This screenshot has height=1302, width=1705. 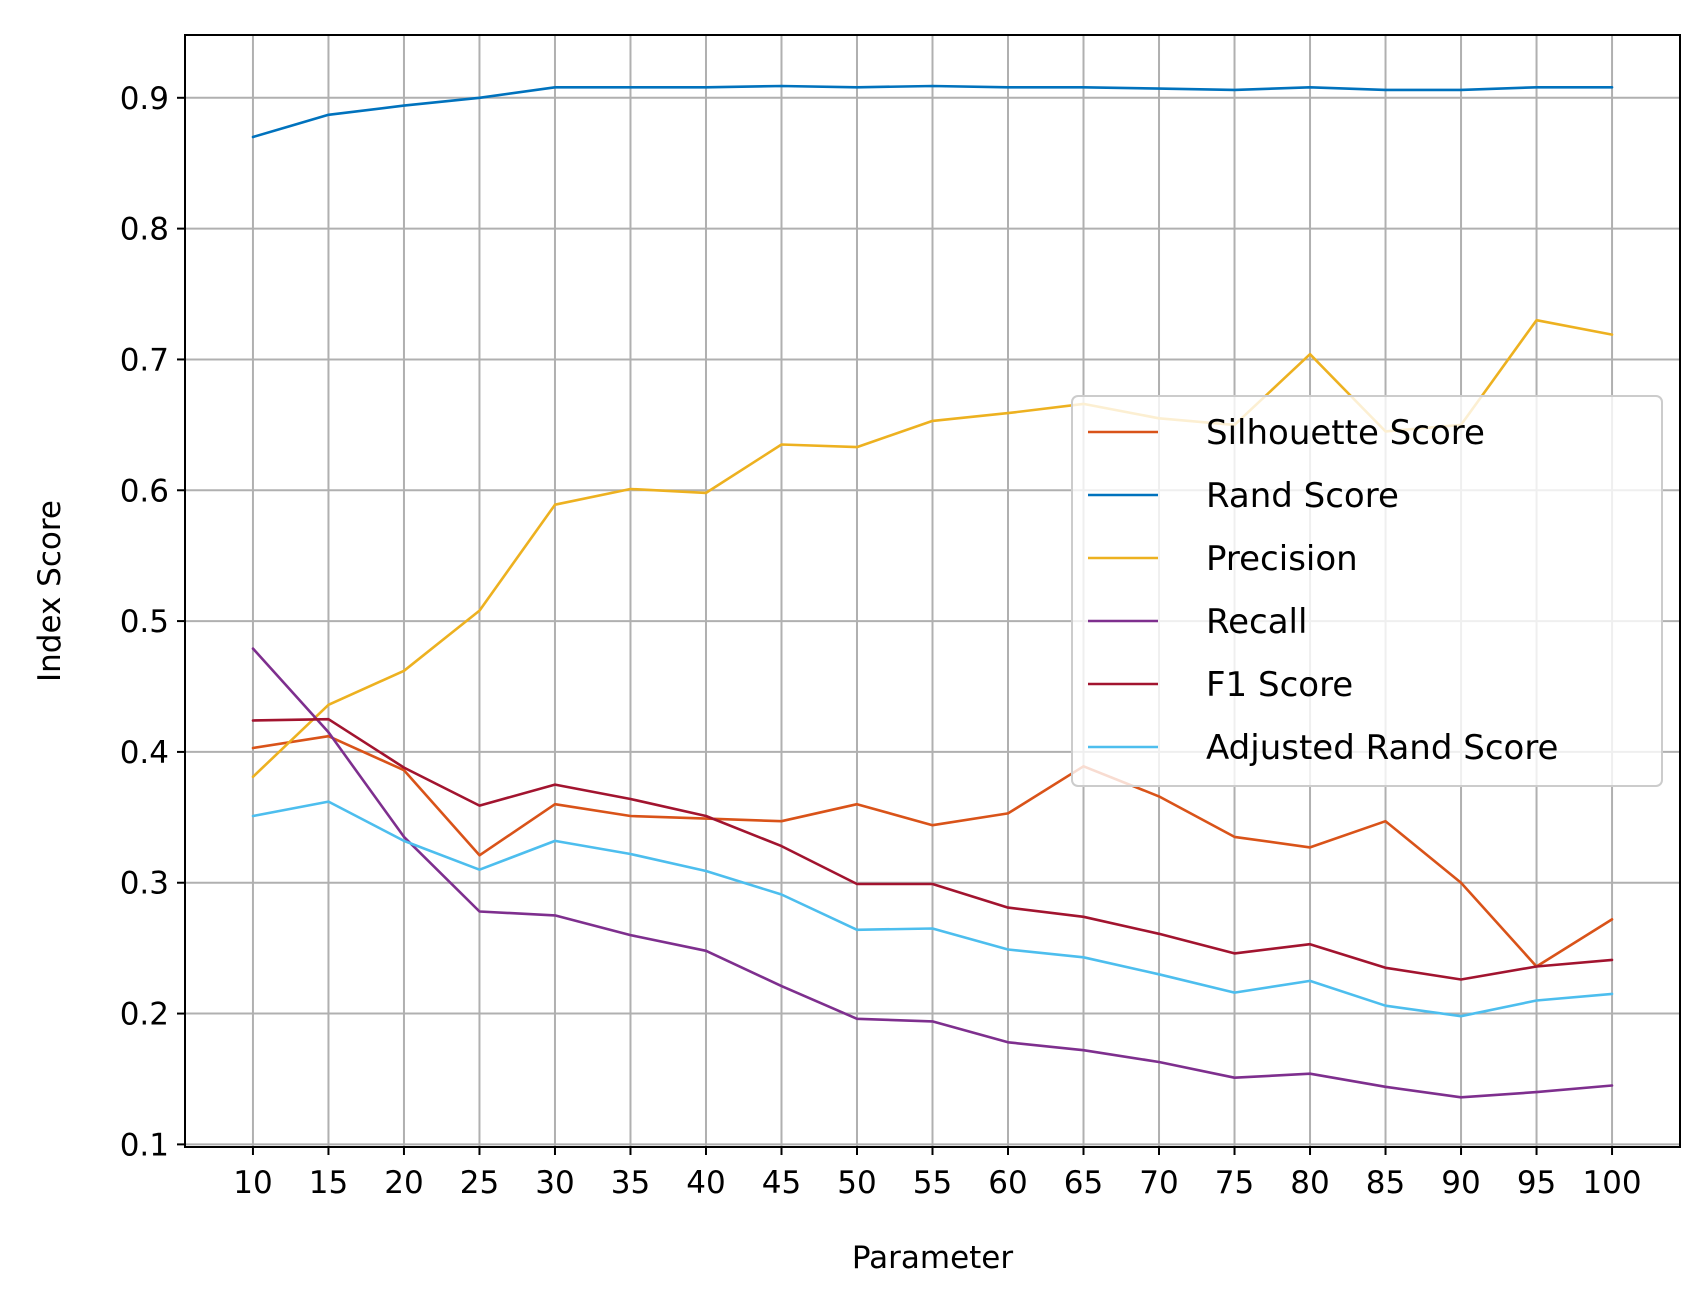 What do you see at coordinates (144, 753) in the screenshot?
I see `y-tick-label: 0.4` at bounding box center [144, 753].